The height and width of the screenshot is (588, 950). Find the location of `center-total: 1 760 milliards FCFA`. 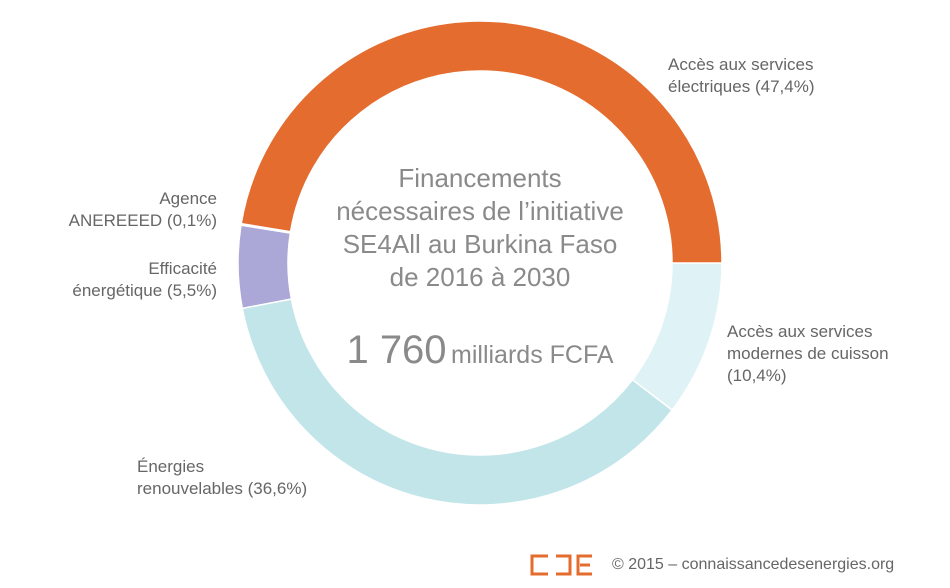

center-total: 1 760 milliards FCFA is located at coordinates (480, 350).